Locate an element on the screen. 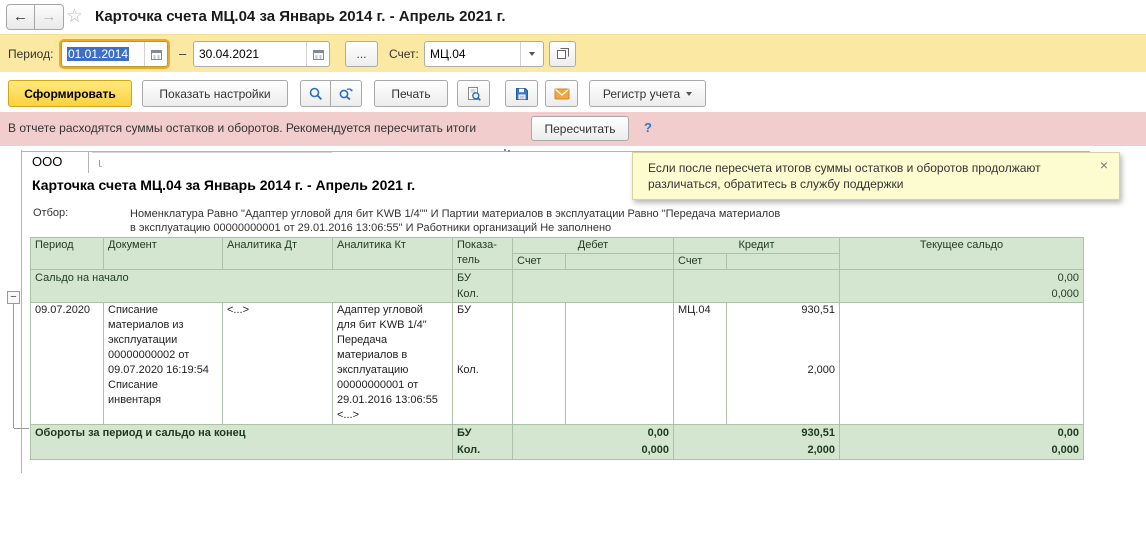 The height and width of the screenshot is (558, 1146). header-balance: Текущее сальдо is located at coordinates (961, 253).